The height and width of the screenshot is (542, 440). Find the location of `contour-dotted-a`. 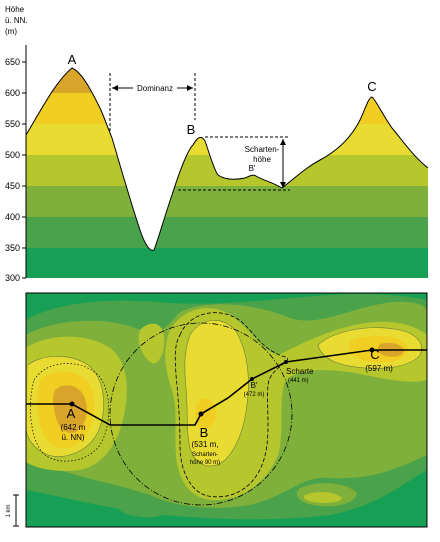

contour-dotted-a is located at coordinates (70, 412).